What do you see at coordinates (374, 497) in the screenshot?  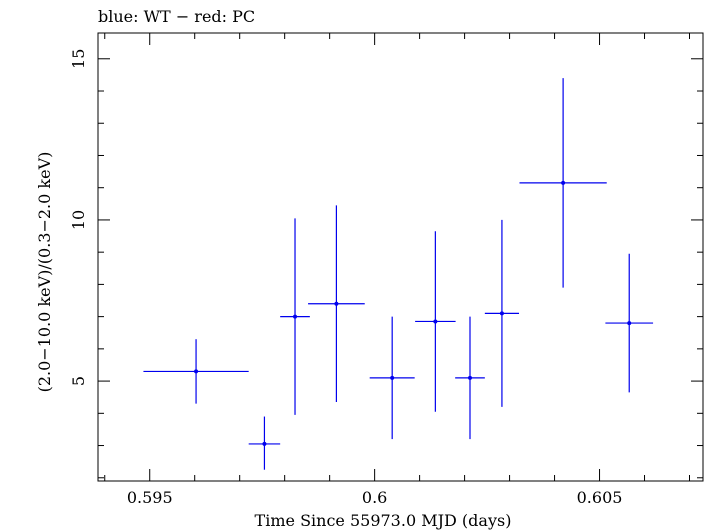 I see `x-tick-label: 0.6` at bounding box center [374, 497].